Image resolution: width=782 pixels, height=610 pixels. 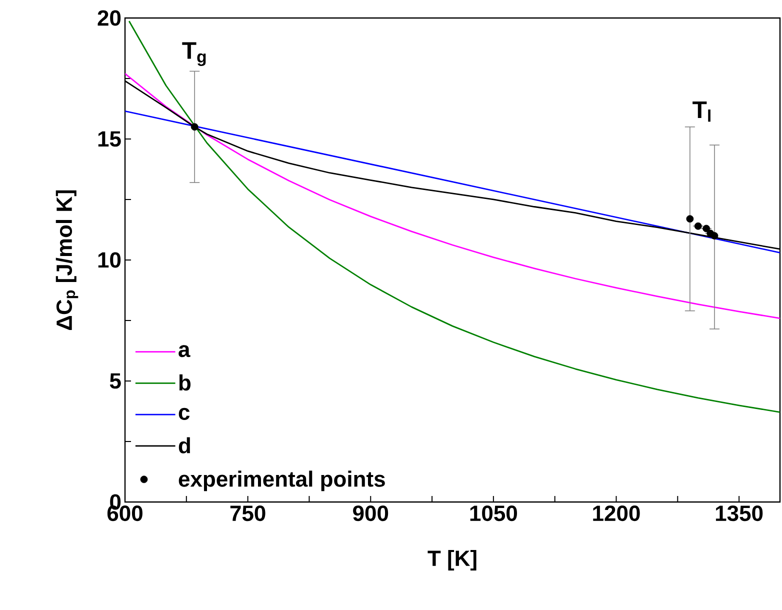 I want to click on y-tick-label: 10, so click(x=109, y=260).